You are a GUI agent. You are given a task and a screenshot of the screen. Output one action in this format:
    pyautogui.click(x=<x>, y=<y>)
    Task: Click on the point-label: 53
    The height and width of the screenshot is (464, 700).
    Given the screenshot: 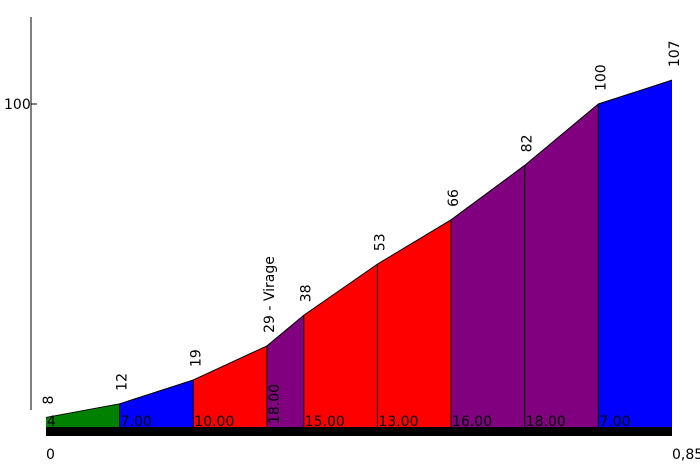 What is the action you would take?
    pyautogui.click(x=380, y=242)
    